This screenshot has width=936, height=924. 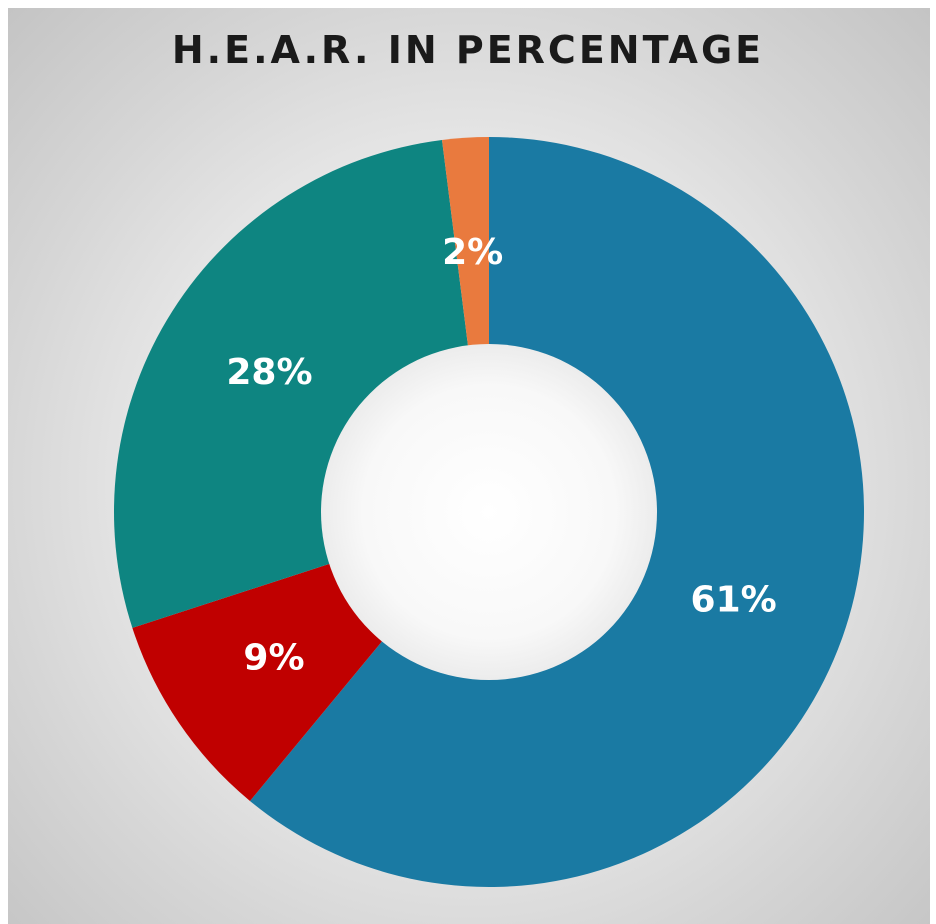 I want to click on donut-hole, so click(x=489, y=512).